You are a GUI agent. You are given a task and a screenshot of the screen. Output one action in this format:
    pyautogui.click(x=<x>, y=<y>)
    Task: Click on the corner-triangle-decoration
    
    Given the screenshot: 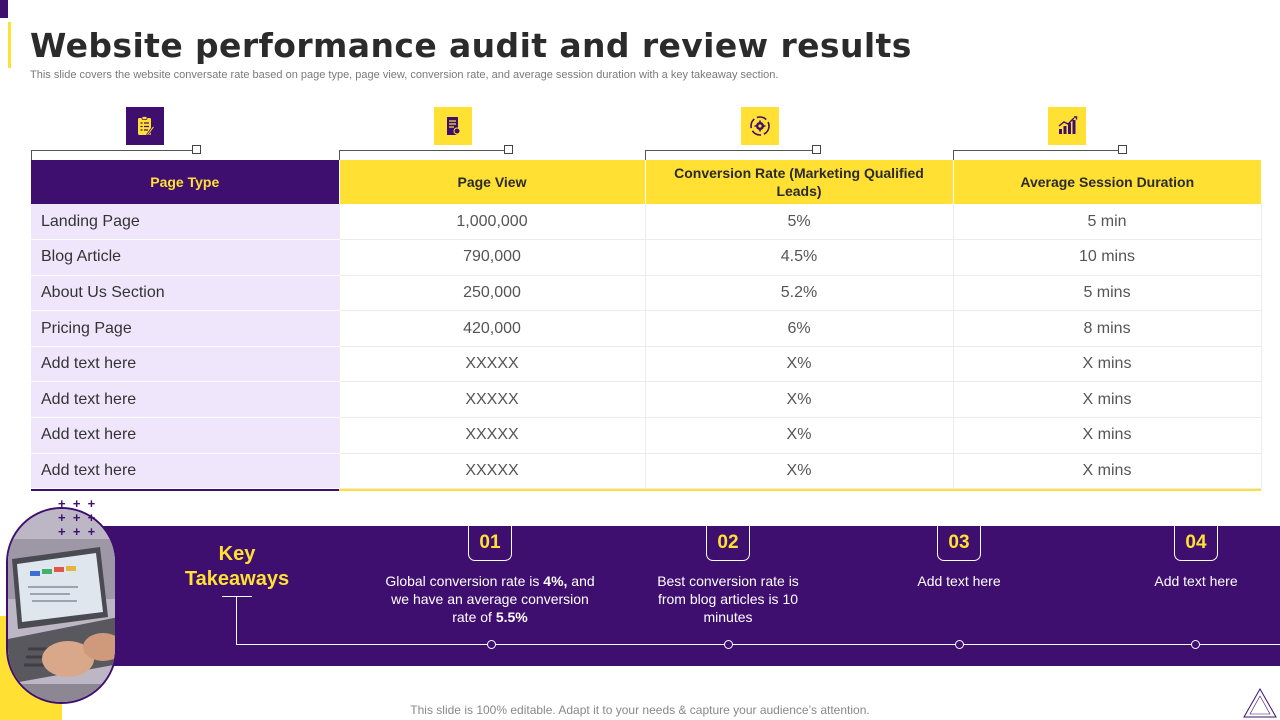 What is the action you would take?
    pyautogui.click(x=1260, y=702)
    